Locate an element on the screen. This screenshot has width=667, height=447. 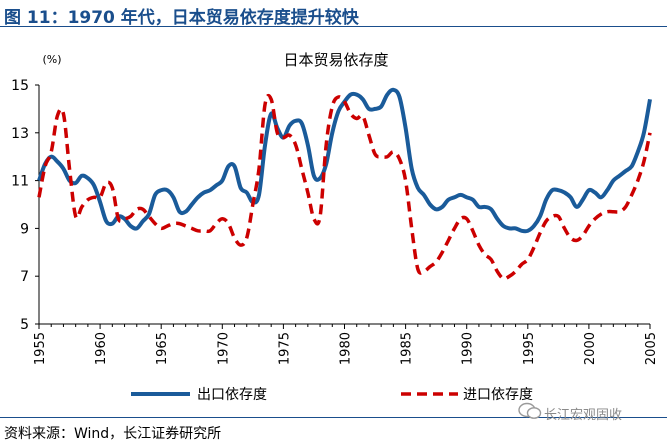
y-tick-label: 13 is located at coordinates (20, 134).